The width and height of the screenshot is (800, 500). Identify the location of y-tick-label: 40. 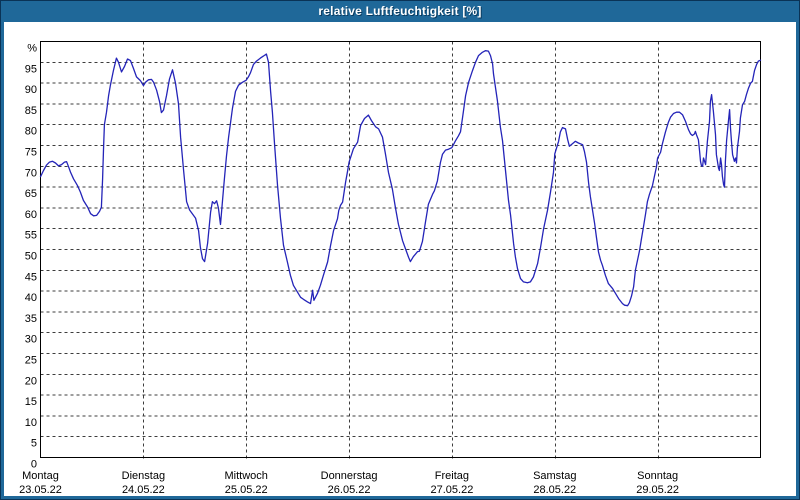
(31, 298).